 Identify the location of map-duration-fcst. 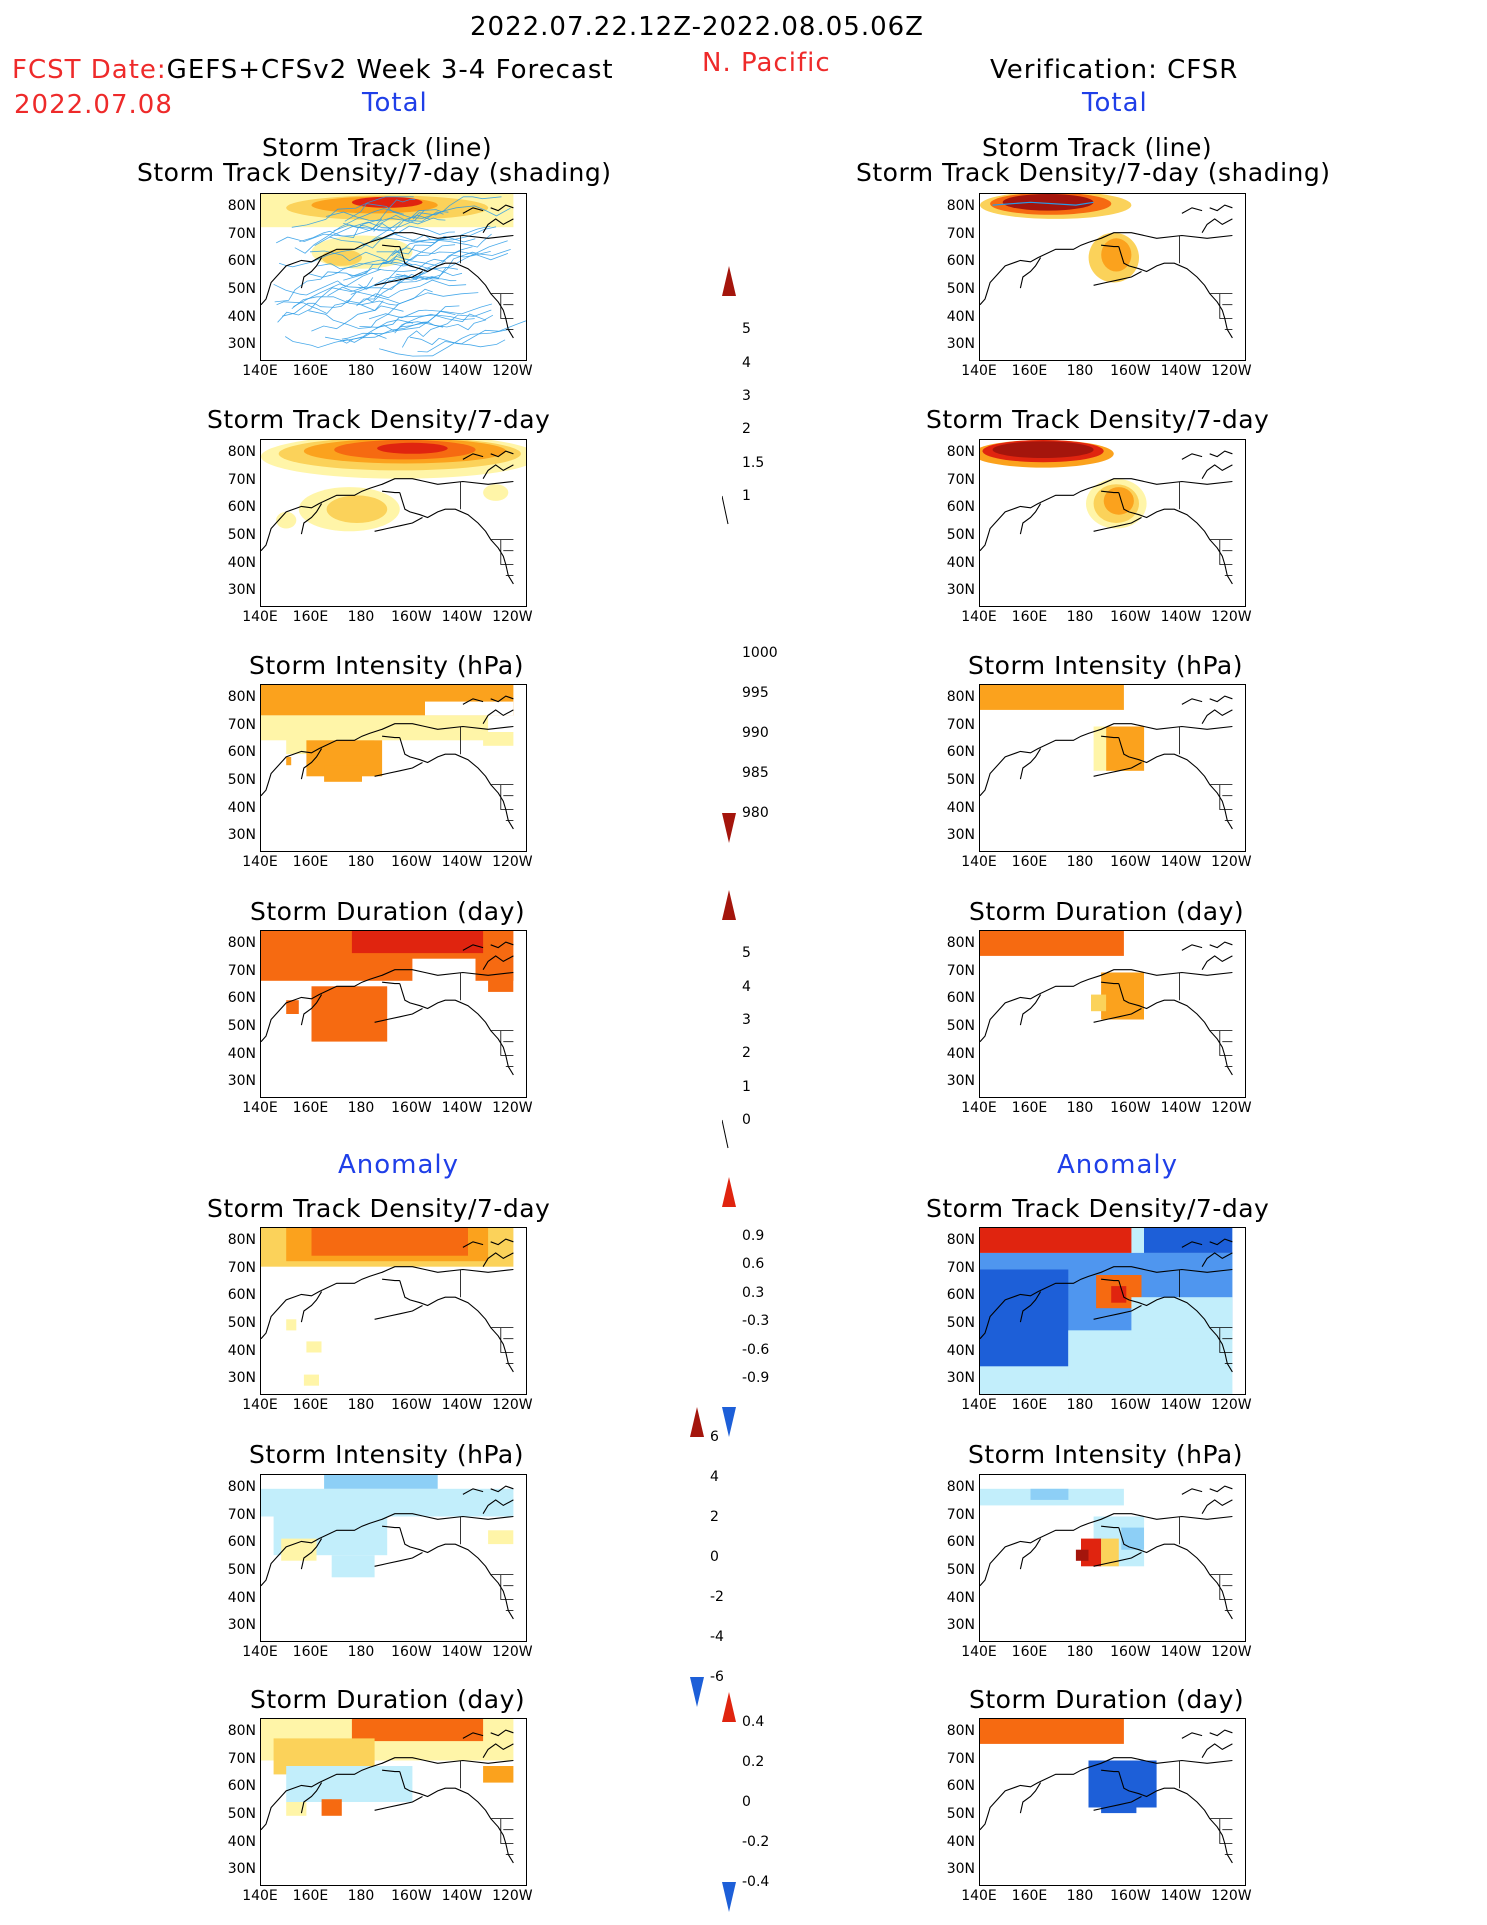
(393, 1014).